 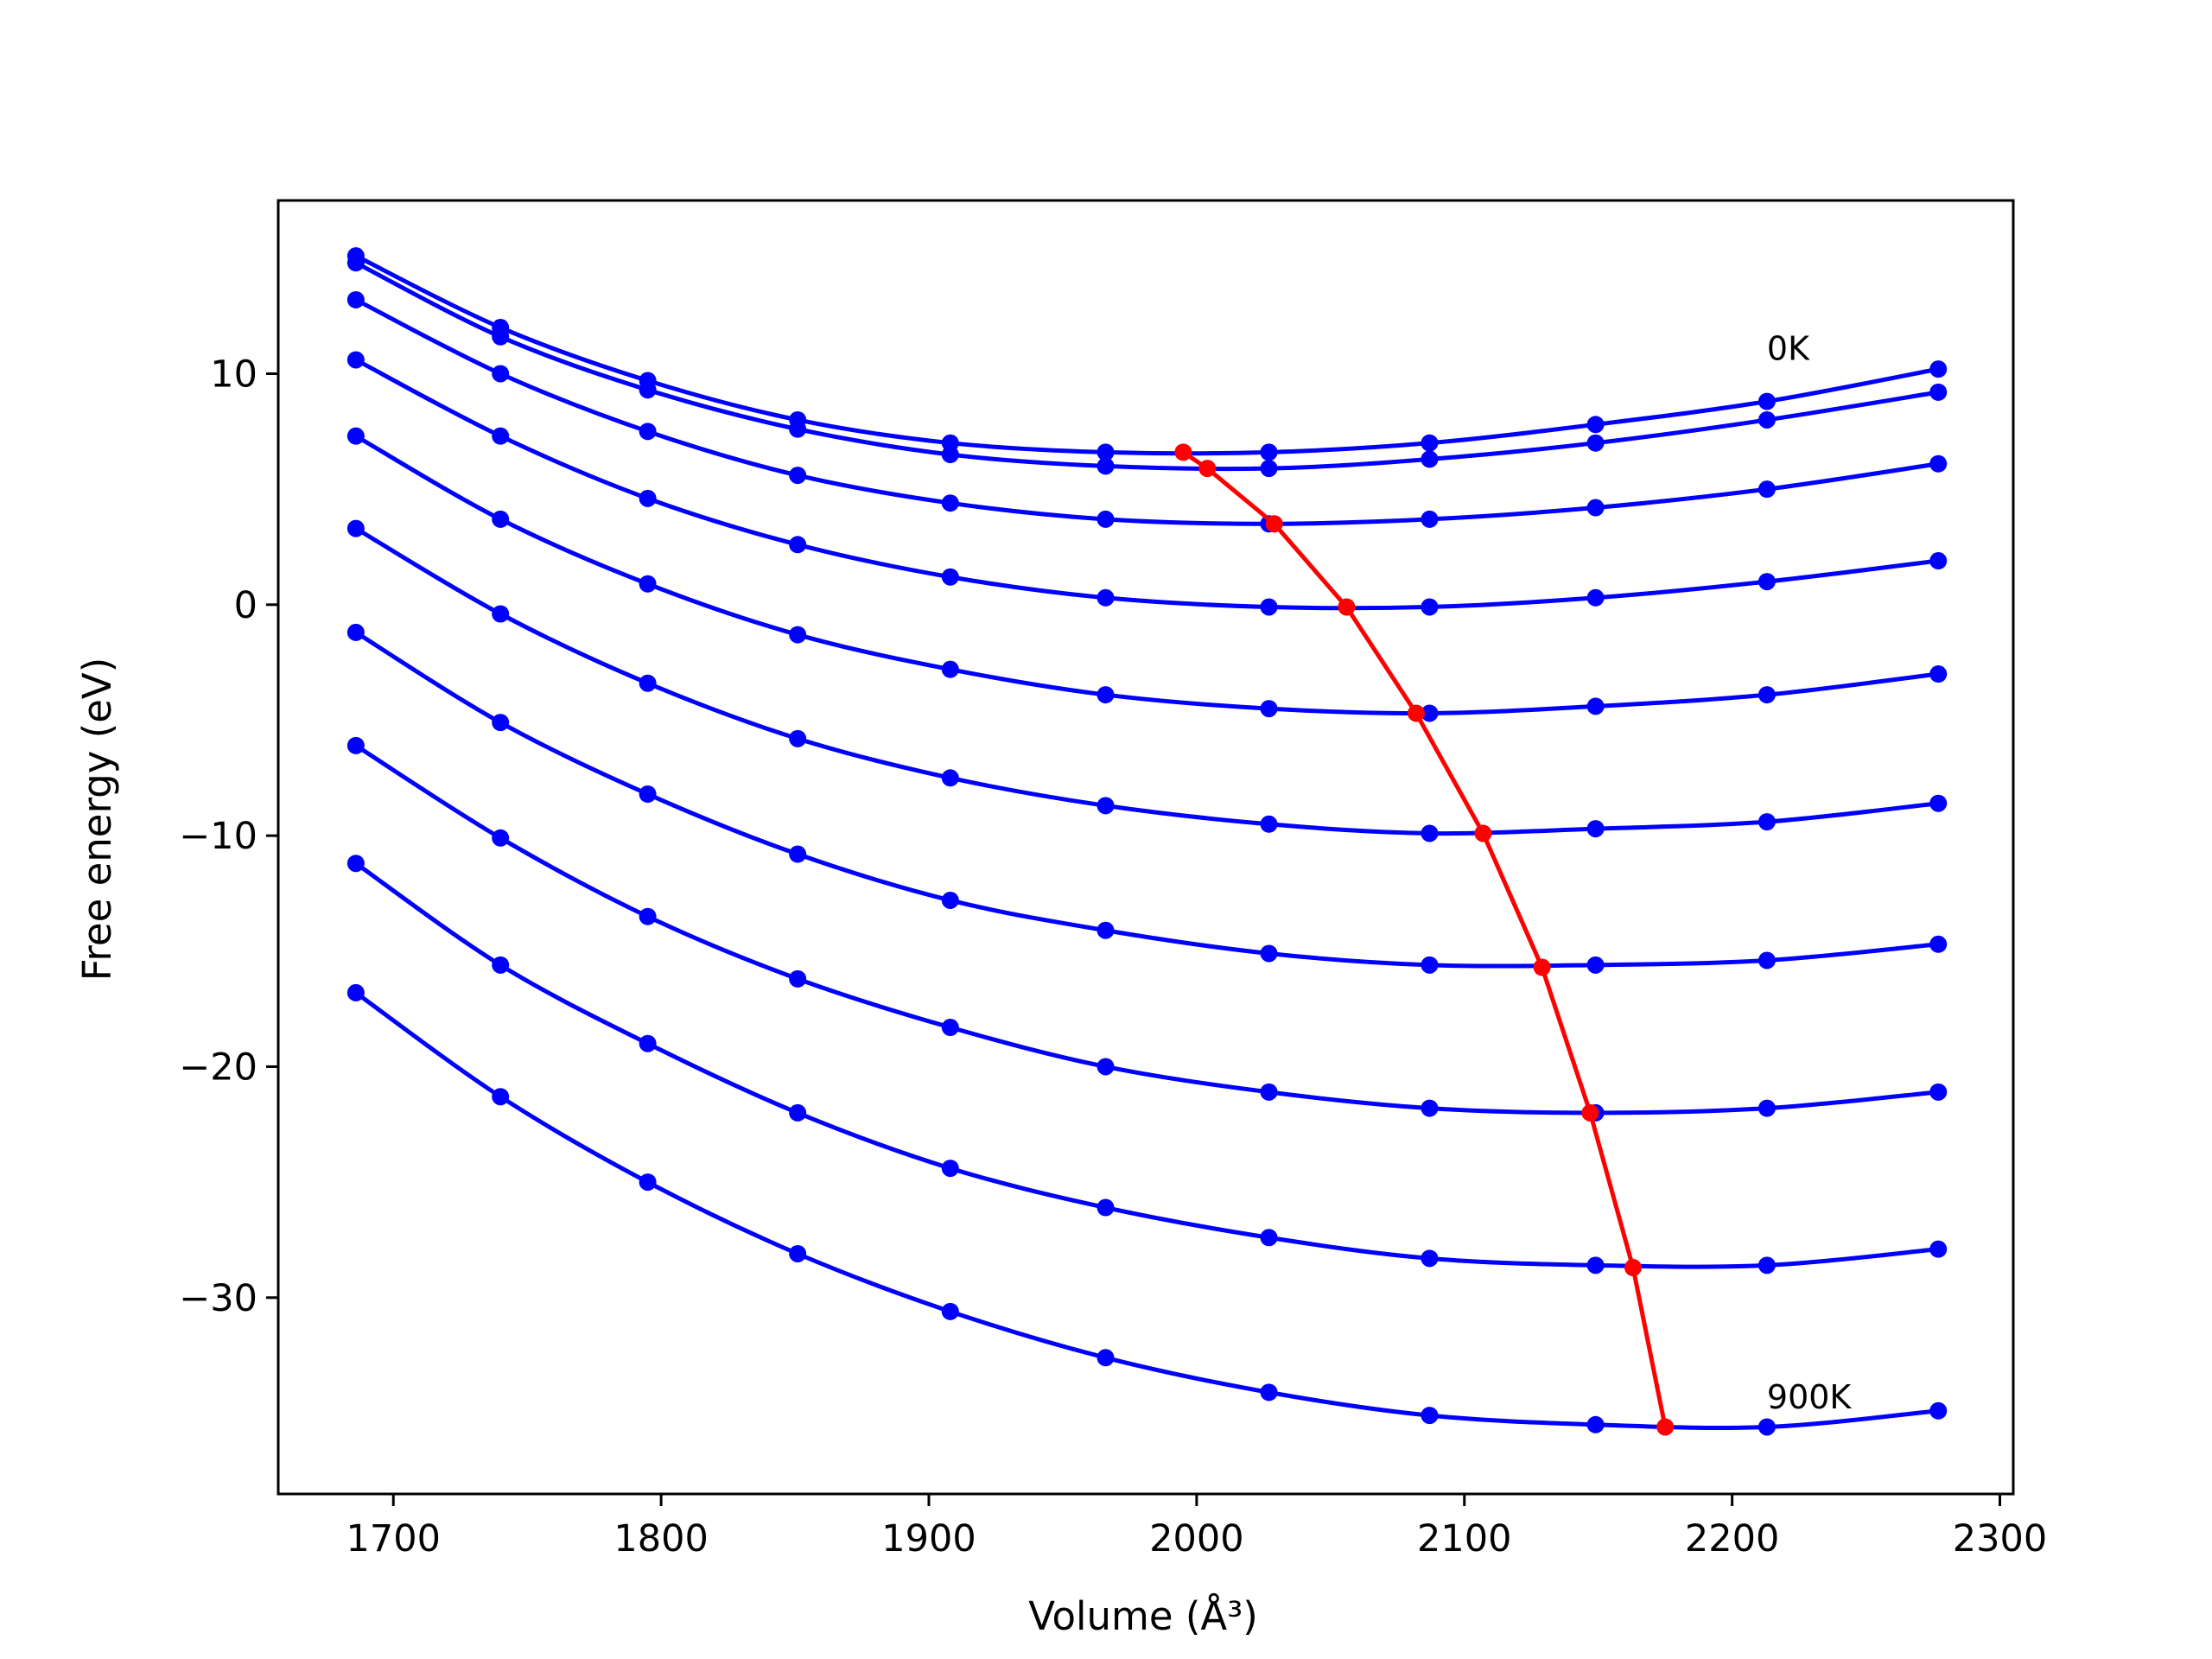 I want to click on y-axis-label: Free energy (eV), so click(x=97, y=819).